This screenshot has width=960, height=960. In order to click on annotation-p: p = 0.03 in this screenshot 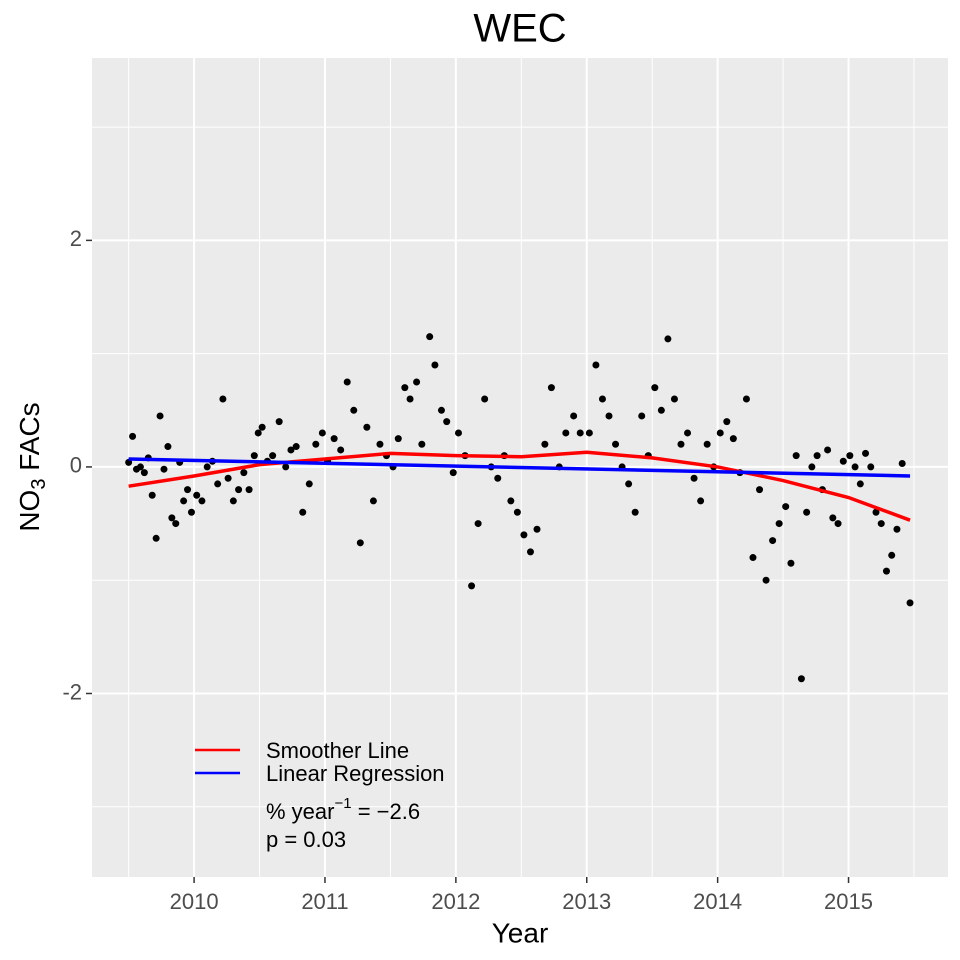, I will do `click(306, 839)`.